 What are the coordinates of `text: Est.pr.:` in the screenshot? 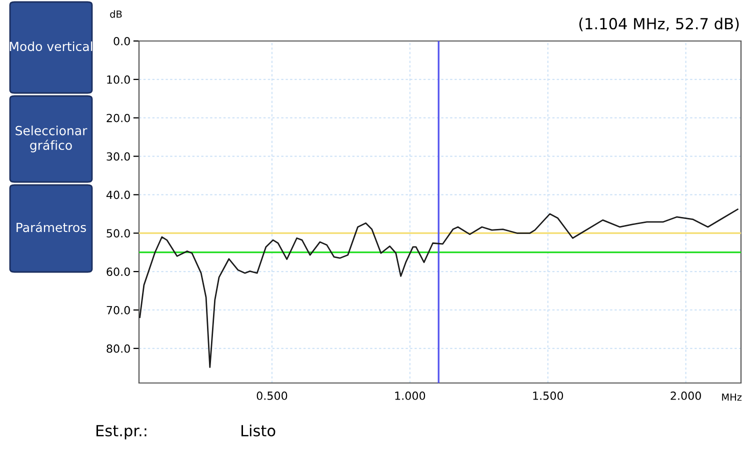 It's located at (121, 432).